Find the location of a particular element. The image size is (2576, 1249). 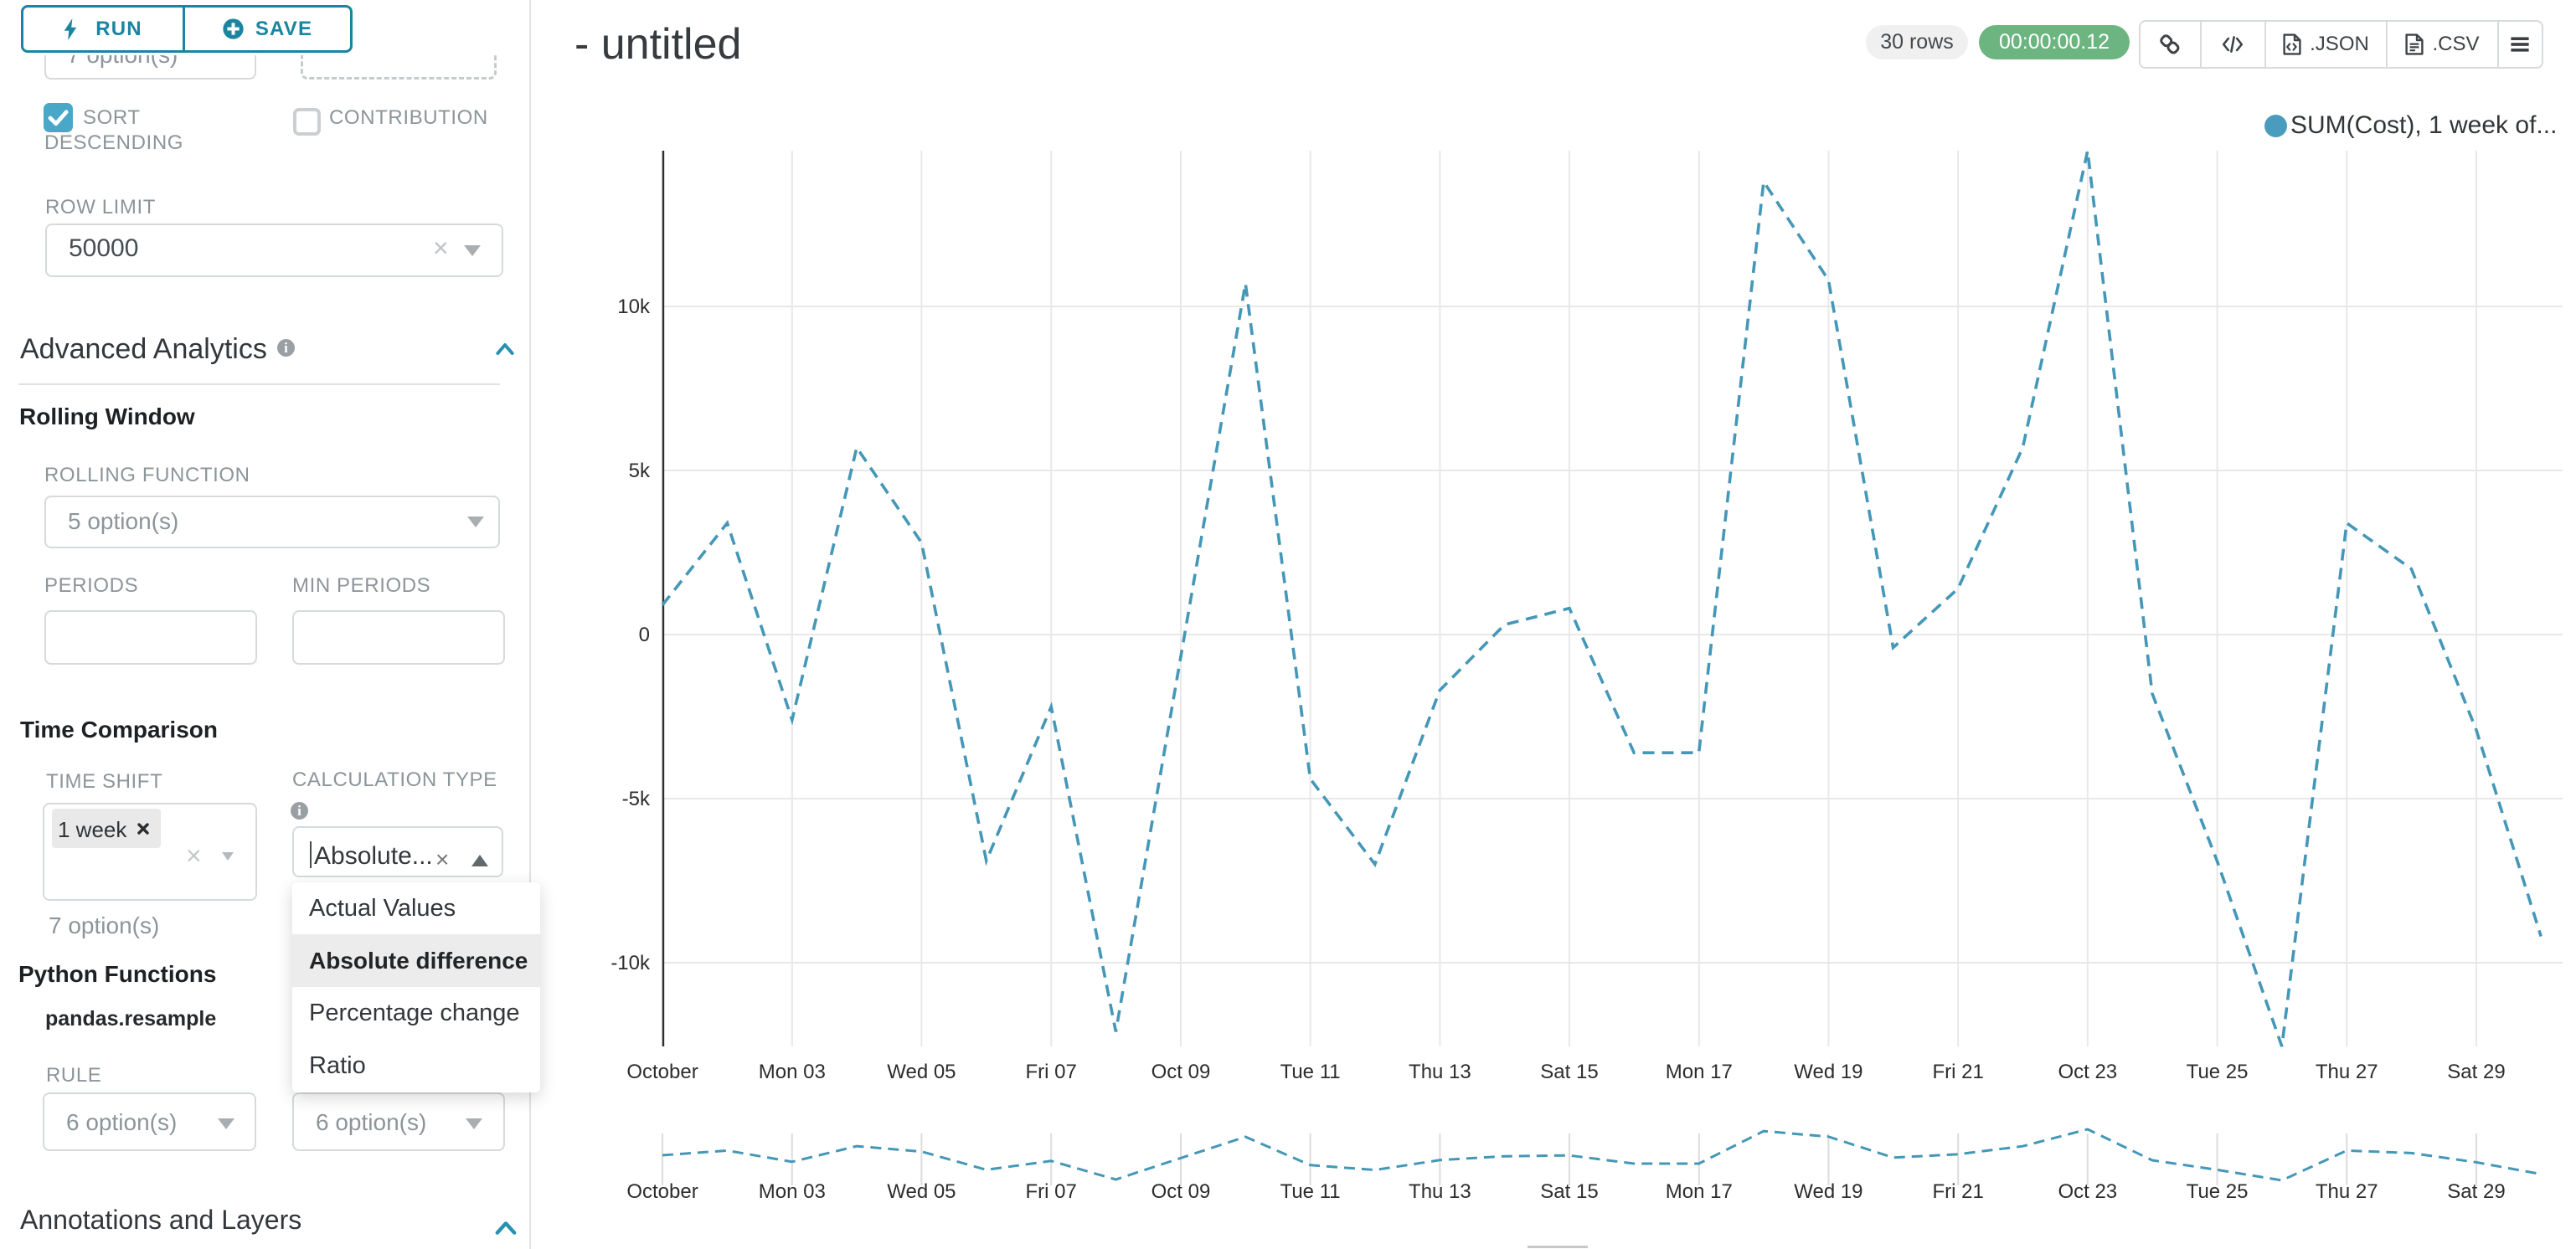

svg-text: 0 is located at coordinates (644, 635).